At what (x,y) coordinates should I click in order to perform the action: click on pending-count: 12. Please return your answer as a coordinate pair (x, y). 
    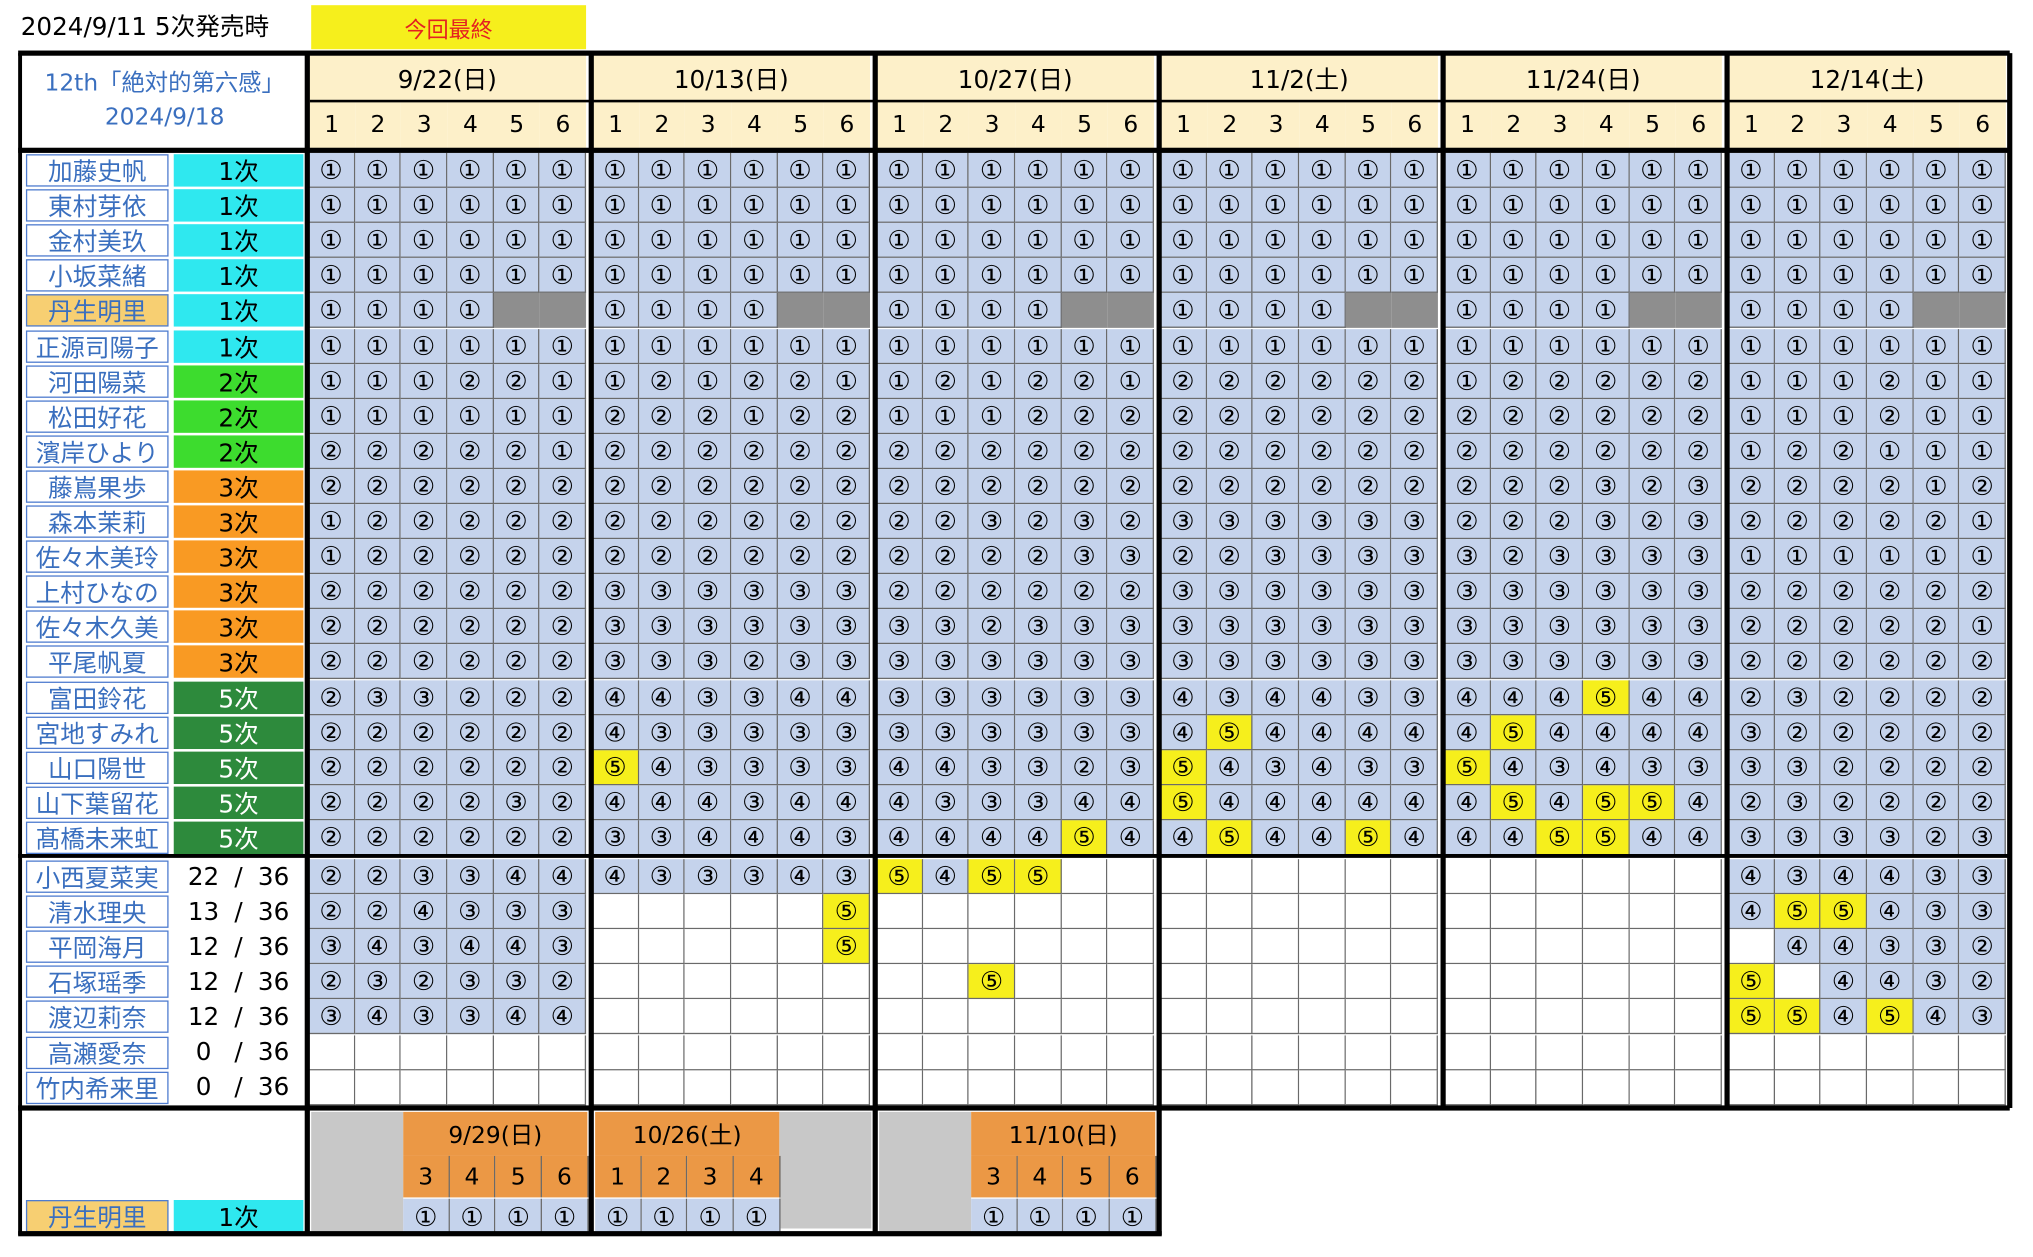
    Looking at the image, I should click on (203, 982).